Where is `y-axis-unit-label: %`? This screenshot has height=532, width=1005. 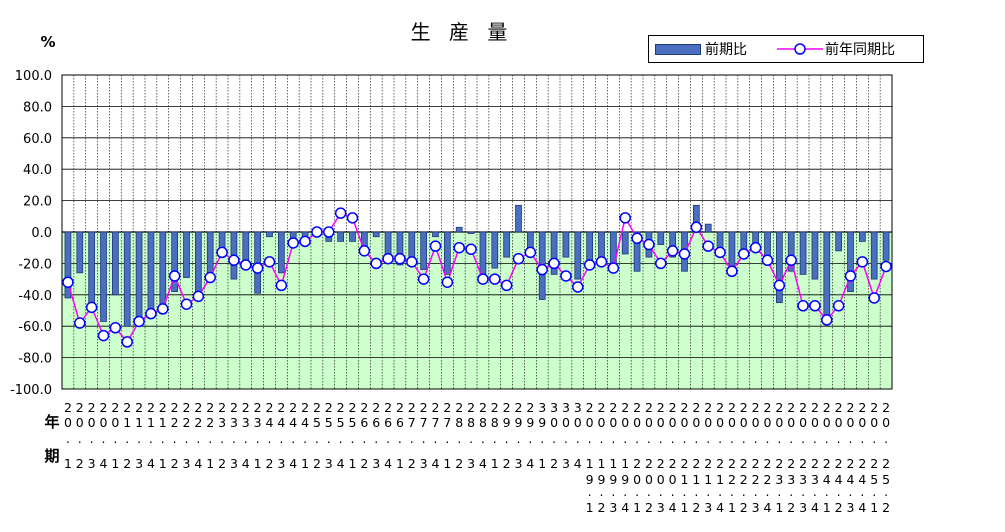 y-axis-unit-label: % is located at coordinates (47, 42).